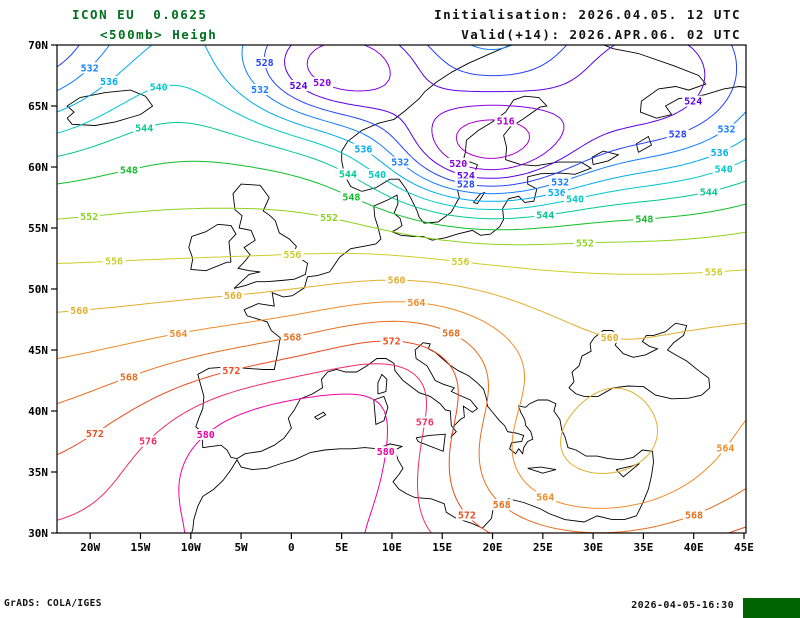 This screenshot has width=800, height=618. Describe the element at coordinates (159, 34) in the screenshot. I see `level-title: <500mb> Heigh` at that location.